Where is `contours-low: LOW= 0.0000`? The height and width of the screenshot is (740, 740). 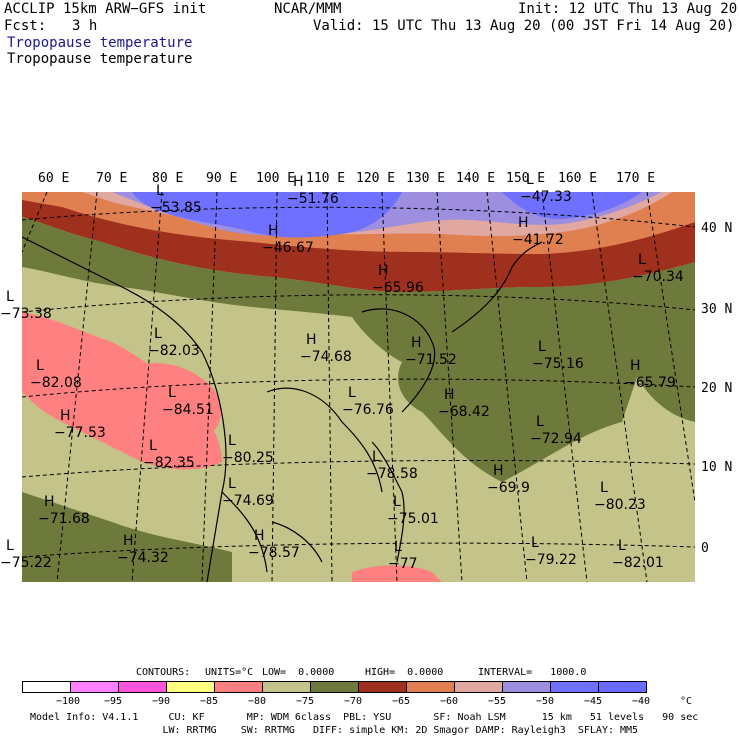 contours-low: LOW= 0.0000 is located at coordinates (298, 672).